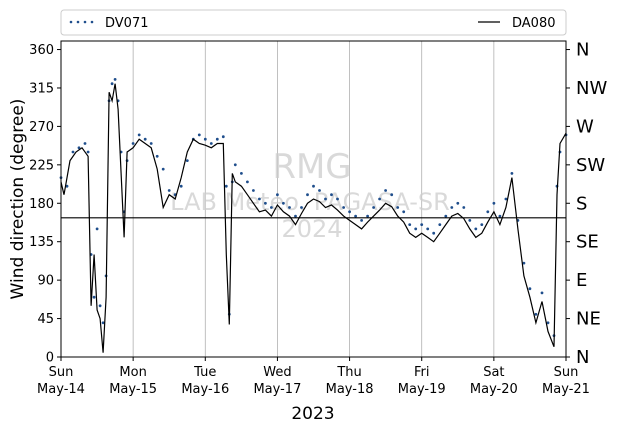 Image resolution: width=618 pixels, height=434 pixels. What do you see at coordinates (348, 372) in the screenshot?
I see `x-tick-day-May-18: Thu` at bounding box center [348, 372].